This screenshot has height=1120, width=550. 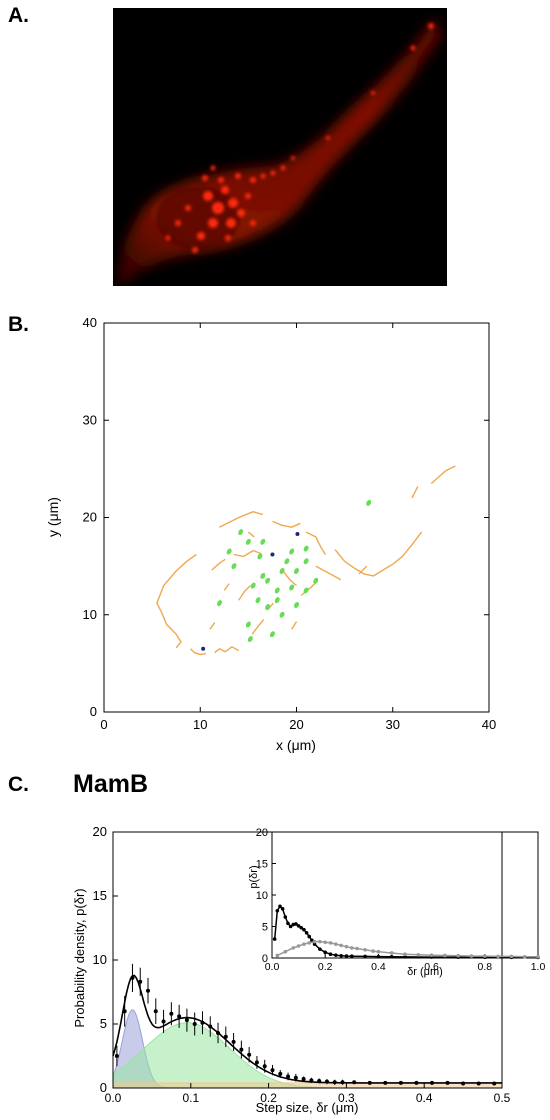 I want to click on c-y-tick-label: 15, so click(x=100, y=895).